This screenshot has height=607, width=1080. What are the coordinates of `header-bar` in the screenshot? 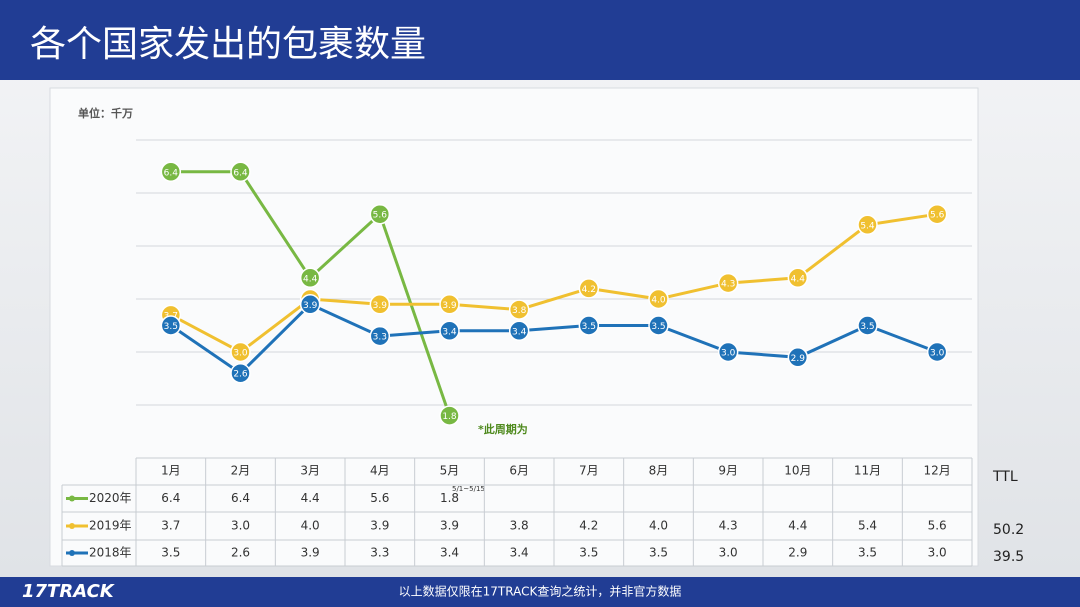 It's located at (540, 40).